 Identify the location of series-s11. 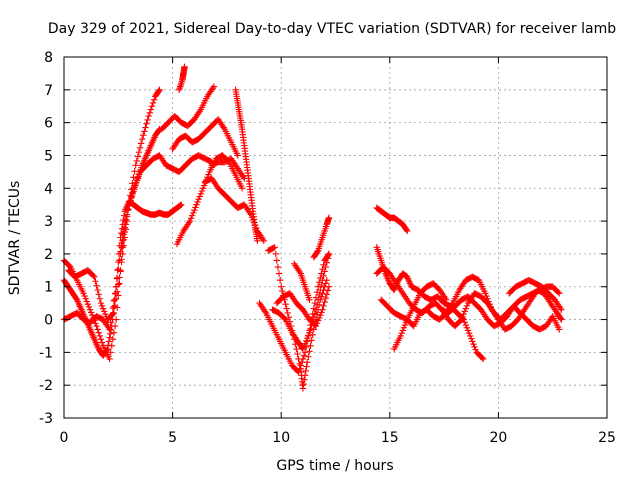
(246, 165).